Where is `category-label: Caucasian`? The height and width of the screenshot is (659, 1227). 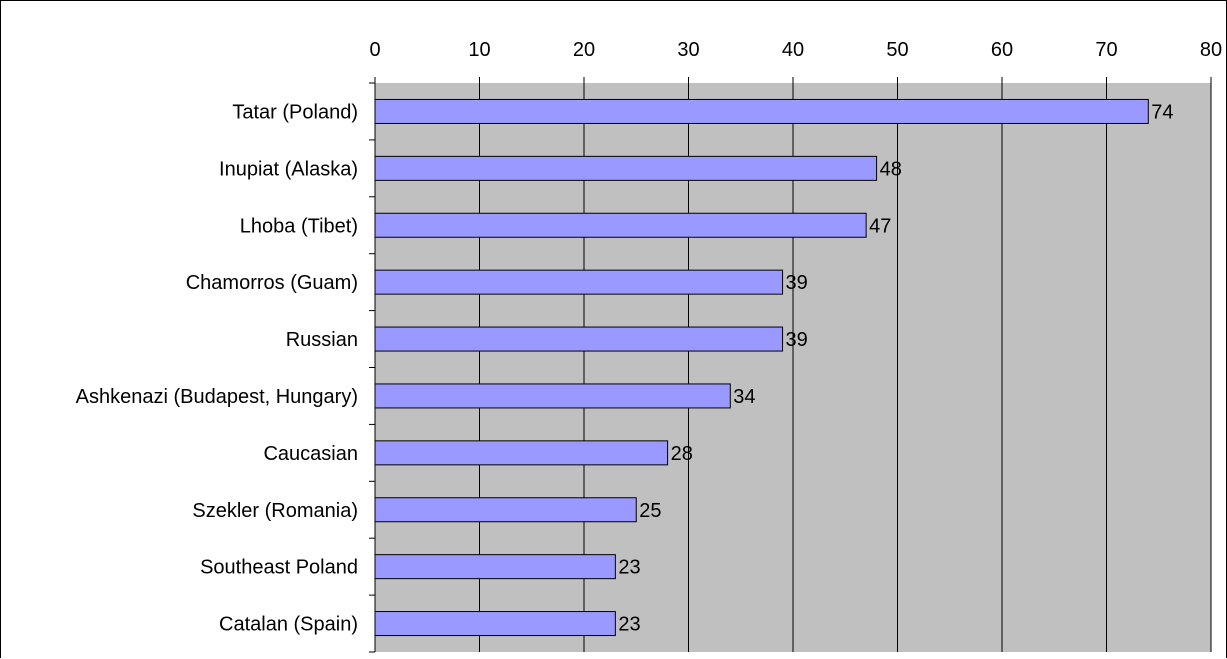
category-label: Caucasian is located at coordinates (310, 454).